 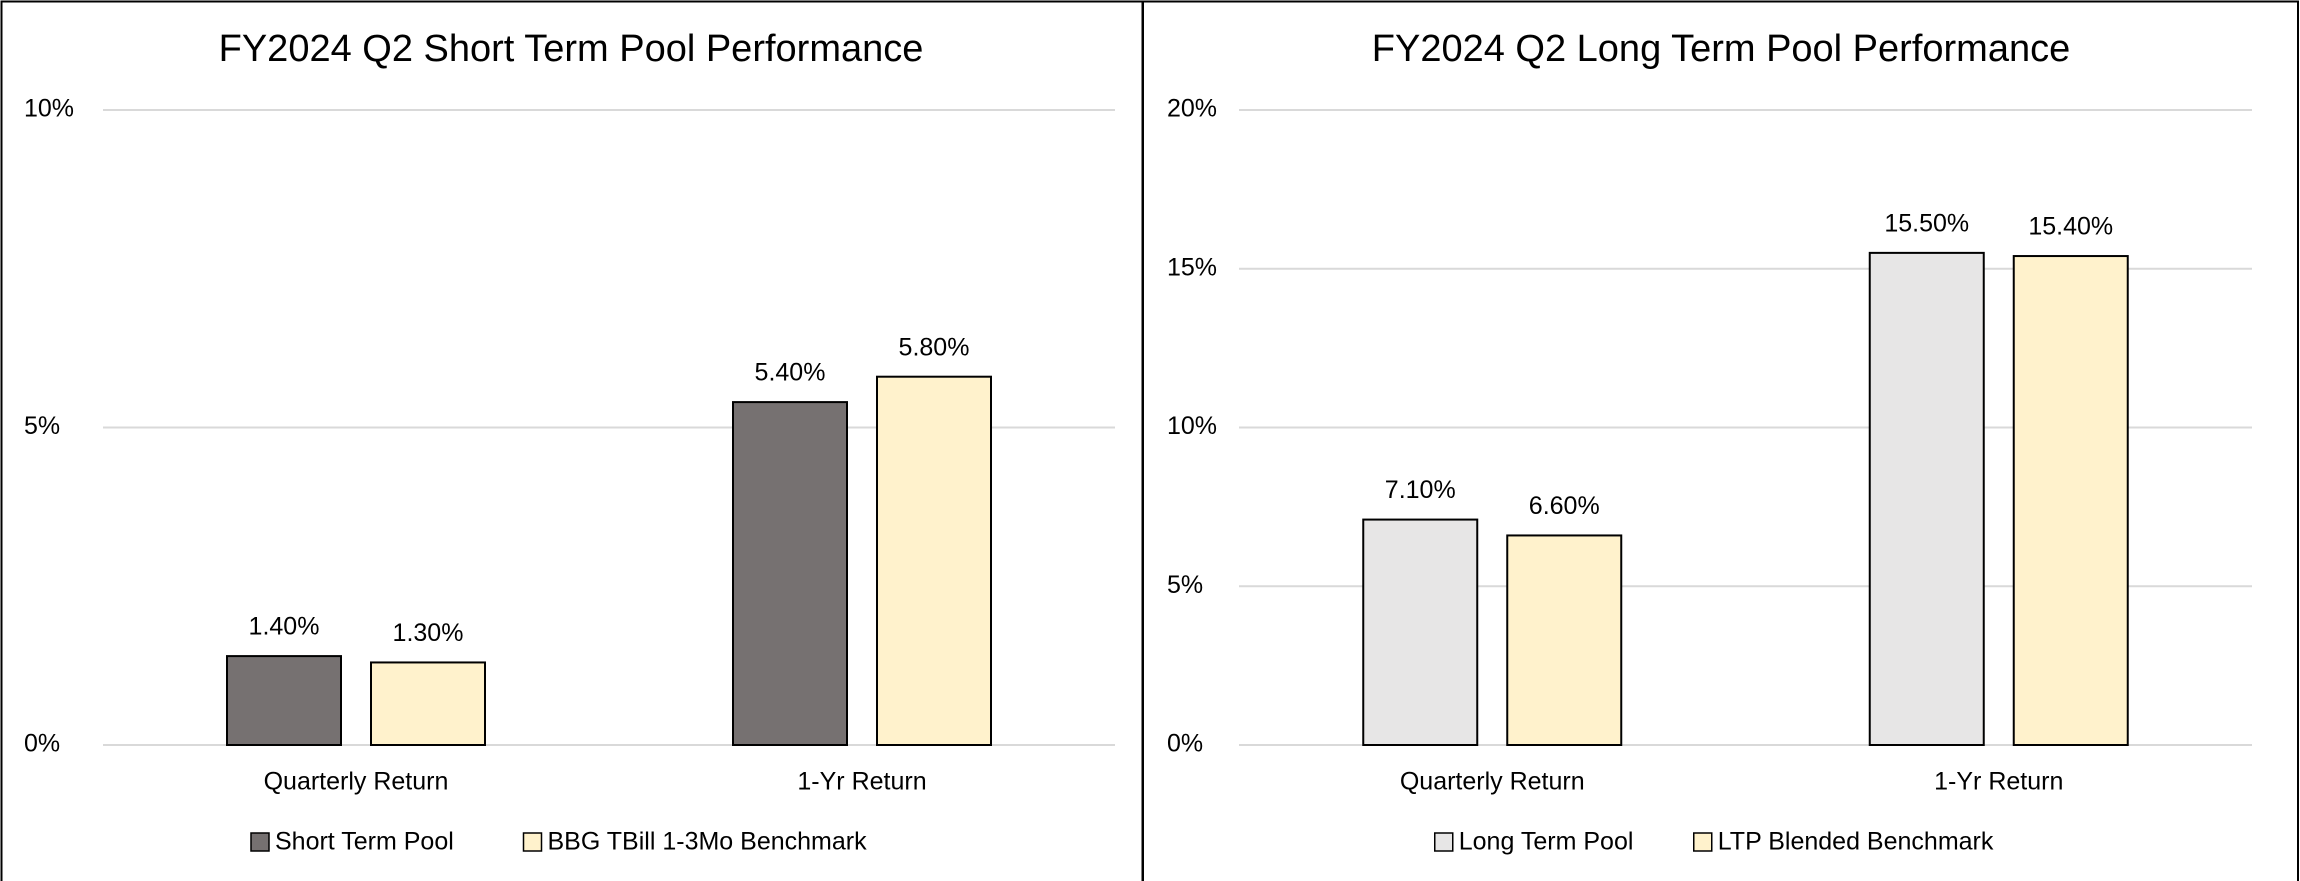 What do you see at coordinates (1721, 49) in the screenshot?
I see `chart-title: FY2024 Q2 Long Term Pool Performance` at bounding box center [1721, 49].